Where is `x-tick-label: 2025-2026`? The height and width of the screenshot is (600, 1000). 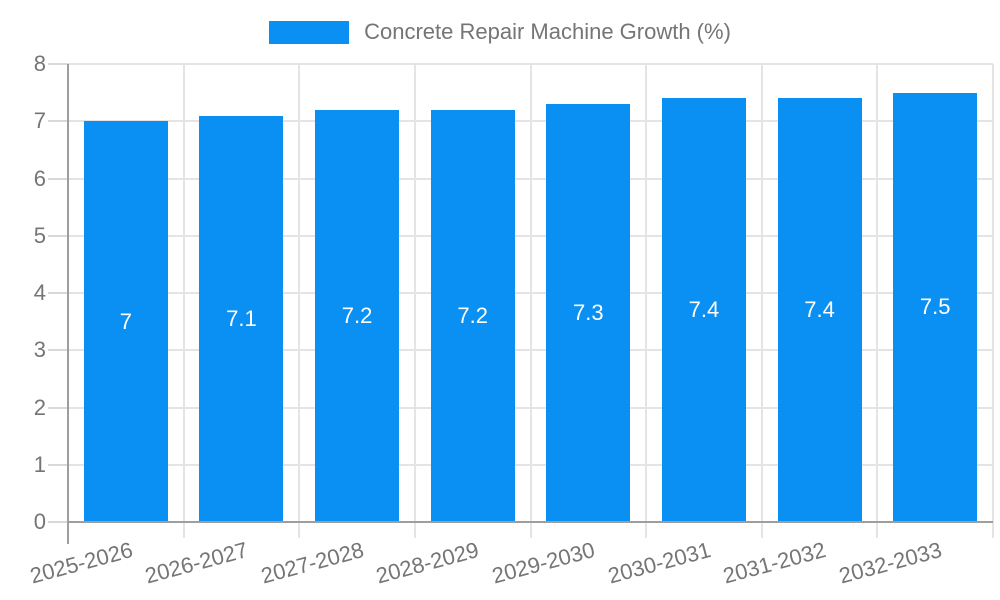
x-tick-label: 2025-2026 is located at coordinates (81, 563).